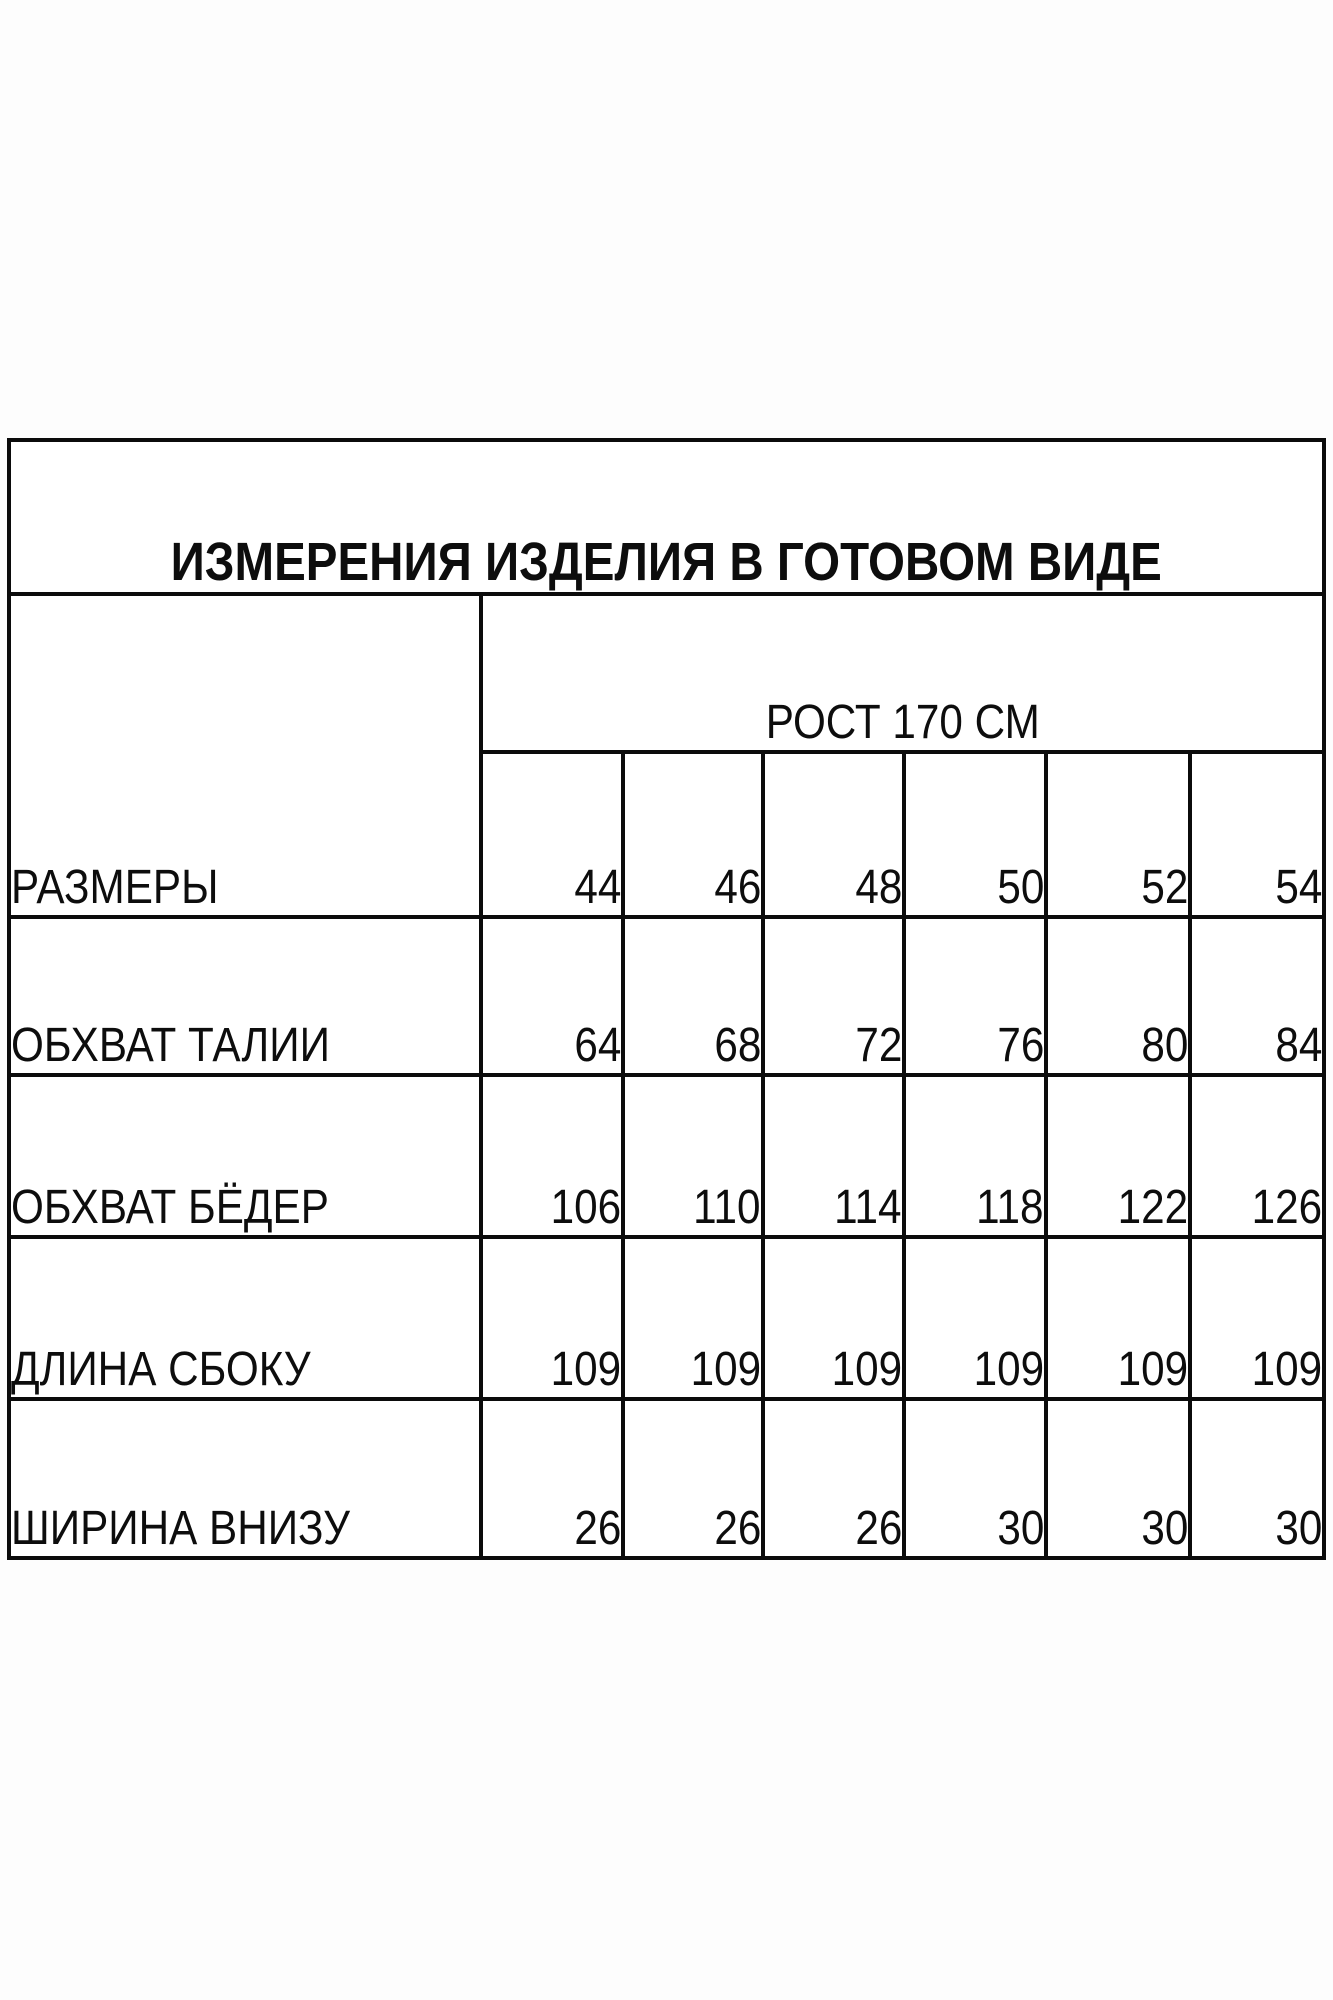  I want to click on row-waist: ОБХВАТ ТАЛИИ 64 68 72 76 80 84, so click(667, 996).